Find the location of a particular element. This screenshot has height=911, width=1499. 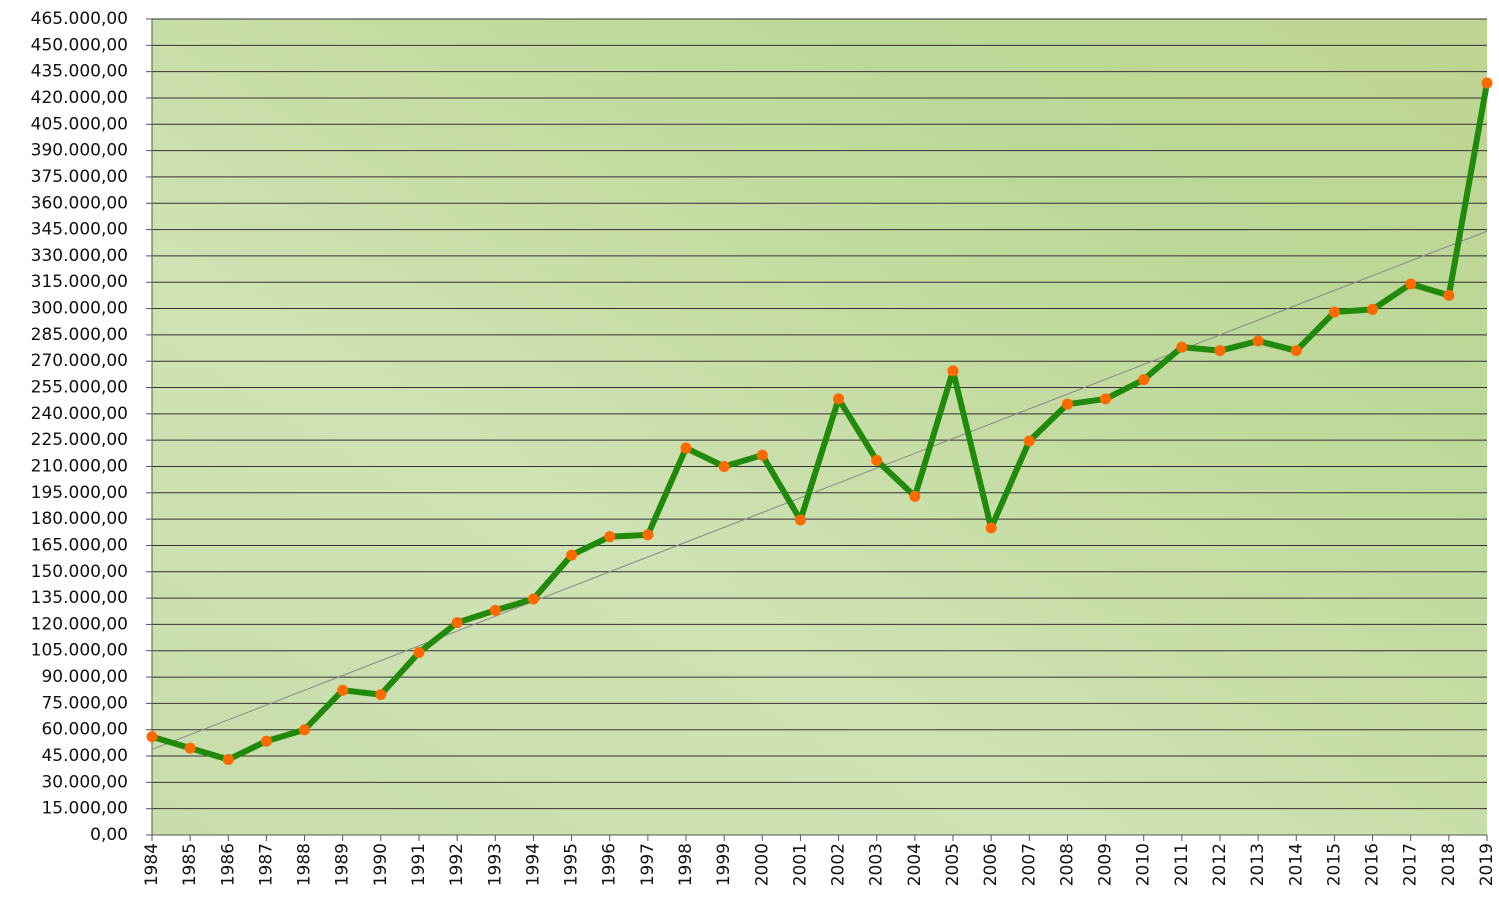

x-tick-label: 1988 is located at coordinates (305, 864).